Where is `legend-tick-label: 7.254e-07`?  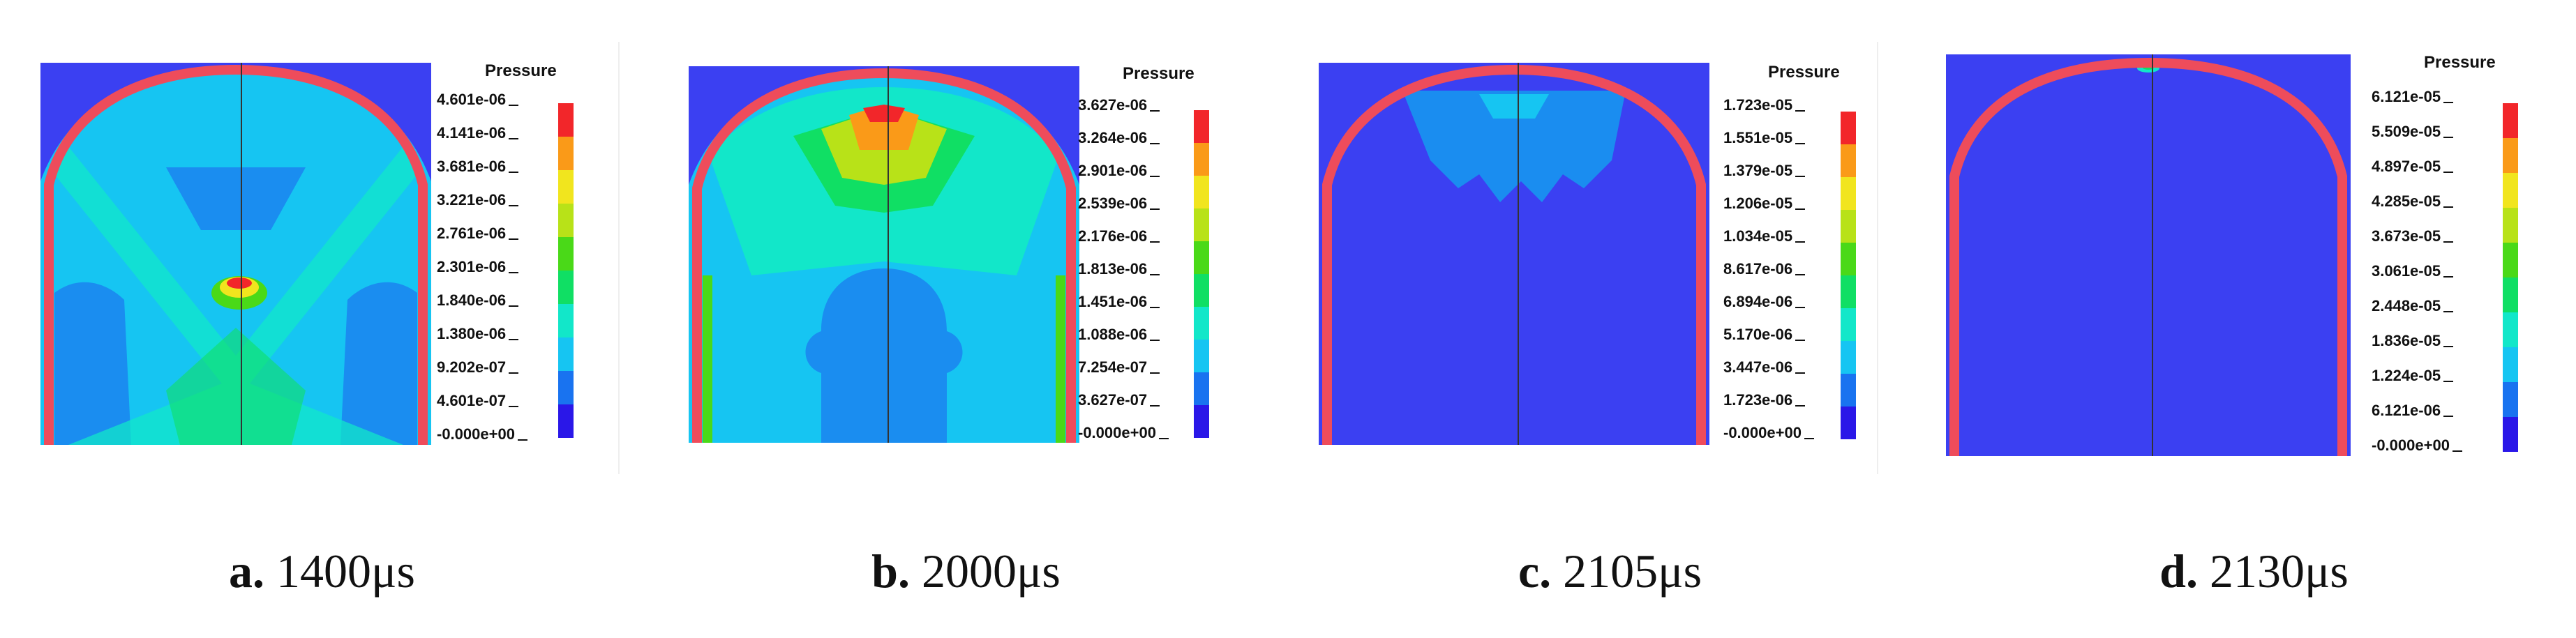
legend-tick-label: 7.254e-07 is located at coordinates (1119, 367).